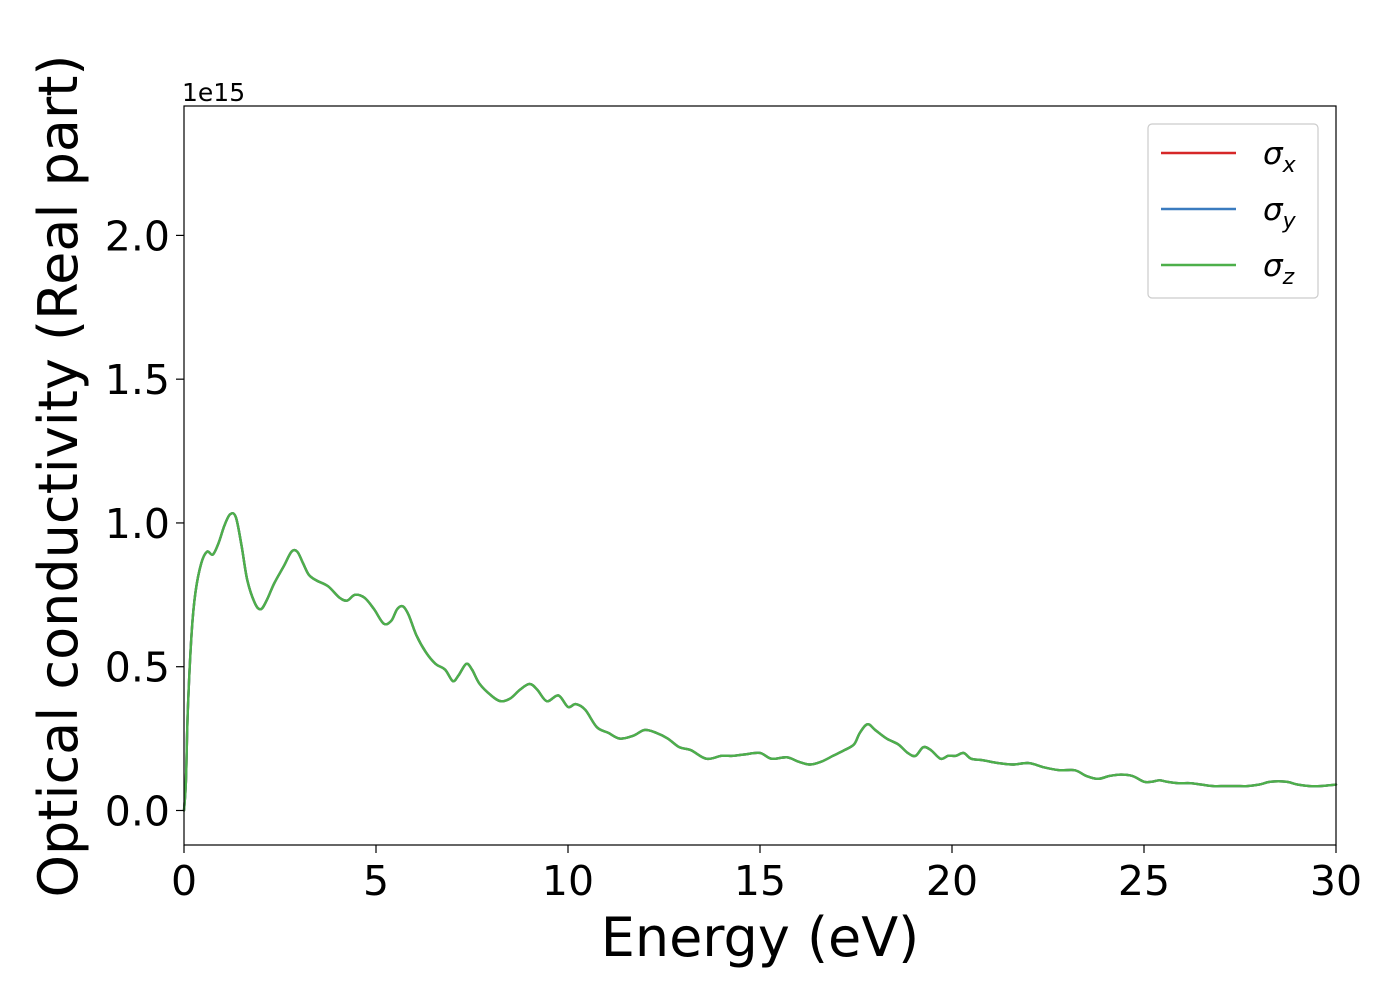 Image resolution: width=1400 pixels, height=1000 pixels. I want to click on x-tick-label: 0, so click(184, 881).